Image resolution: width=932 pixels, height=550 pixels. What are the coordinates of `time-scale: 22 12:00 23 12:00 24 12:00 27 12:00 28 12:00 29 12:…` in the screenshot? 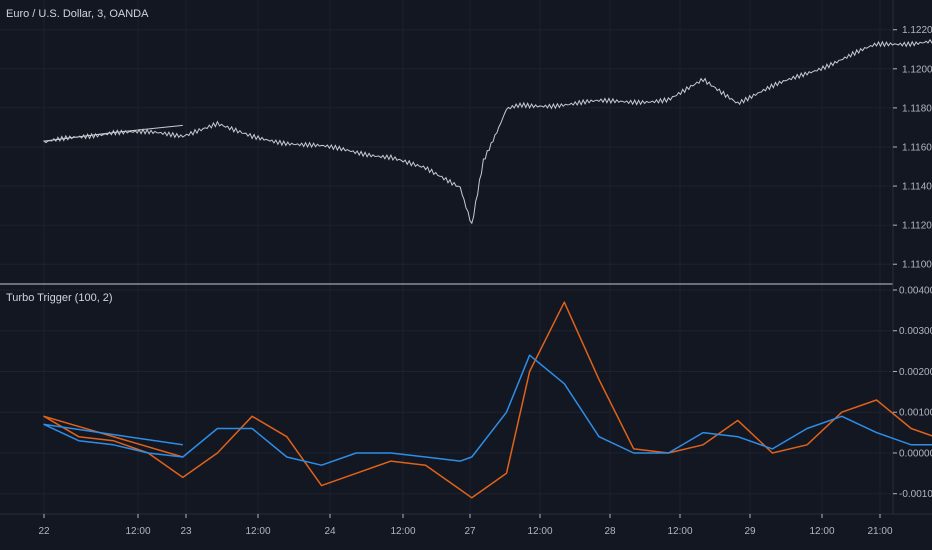 It's located at (465, 525).